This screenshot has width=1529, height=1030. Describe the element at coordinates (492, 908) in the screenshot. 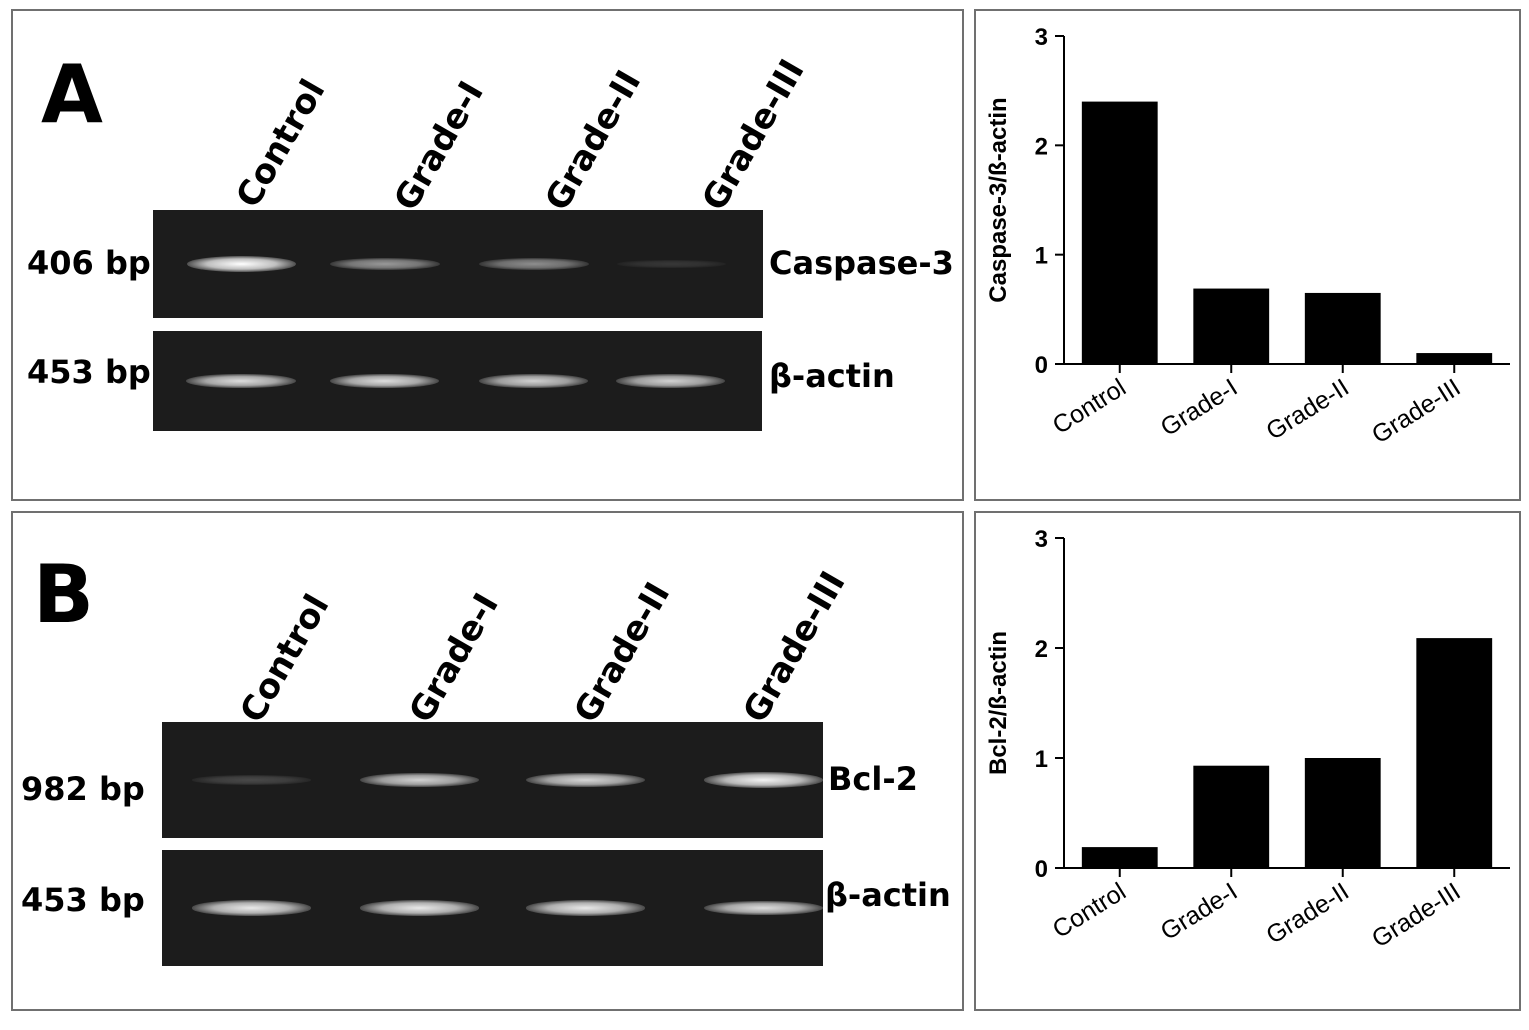

I see `actin-b-gel` at that location.